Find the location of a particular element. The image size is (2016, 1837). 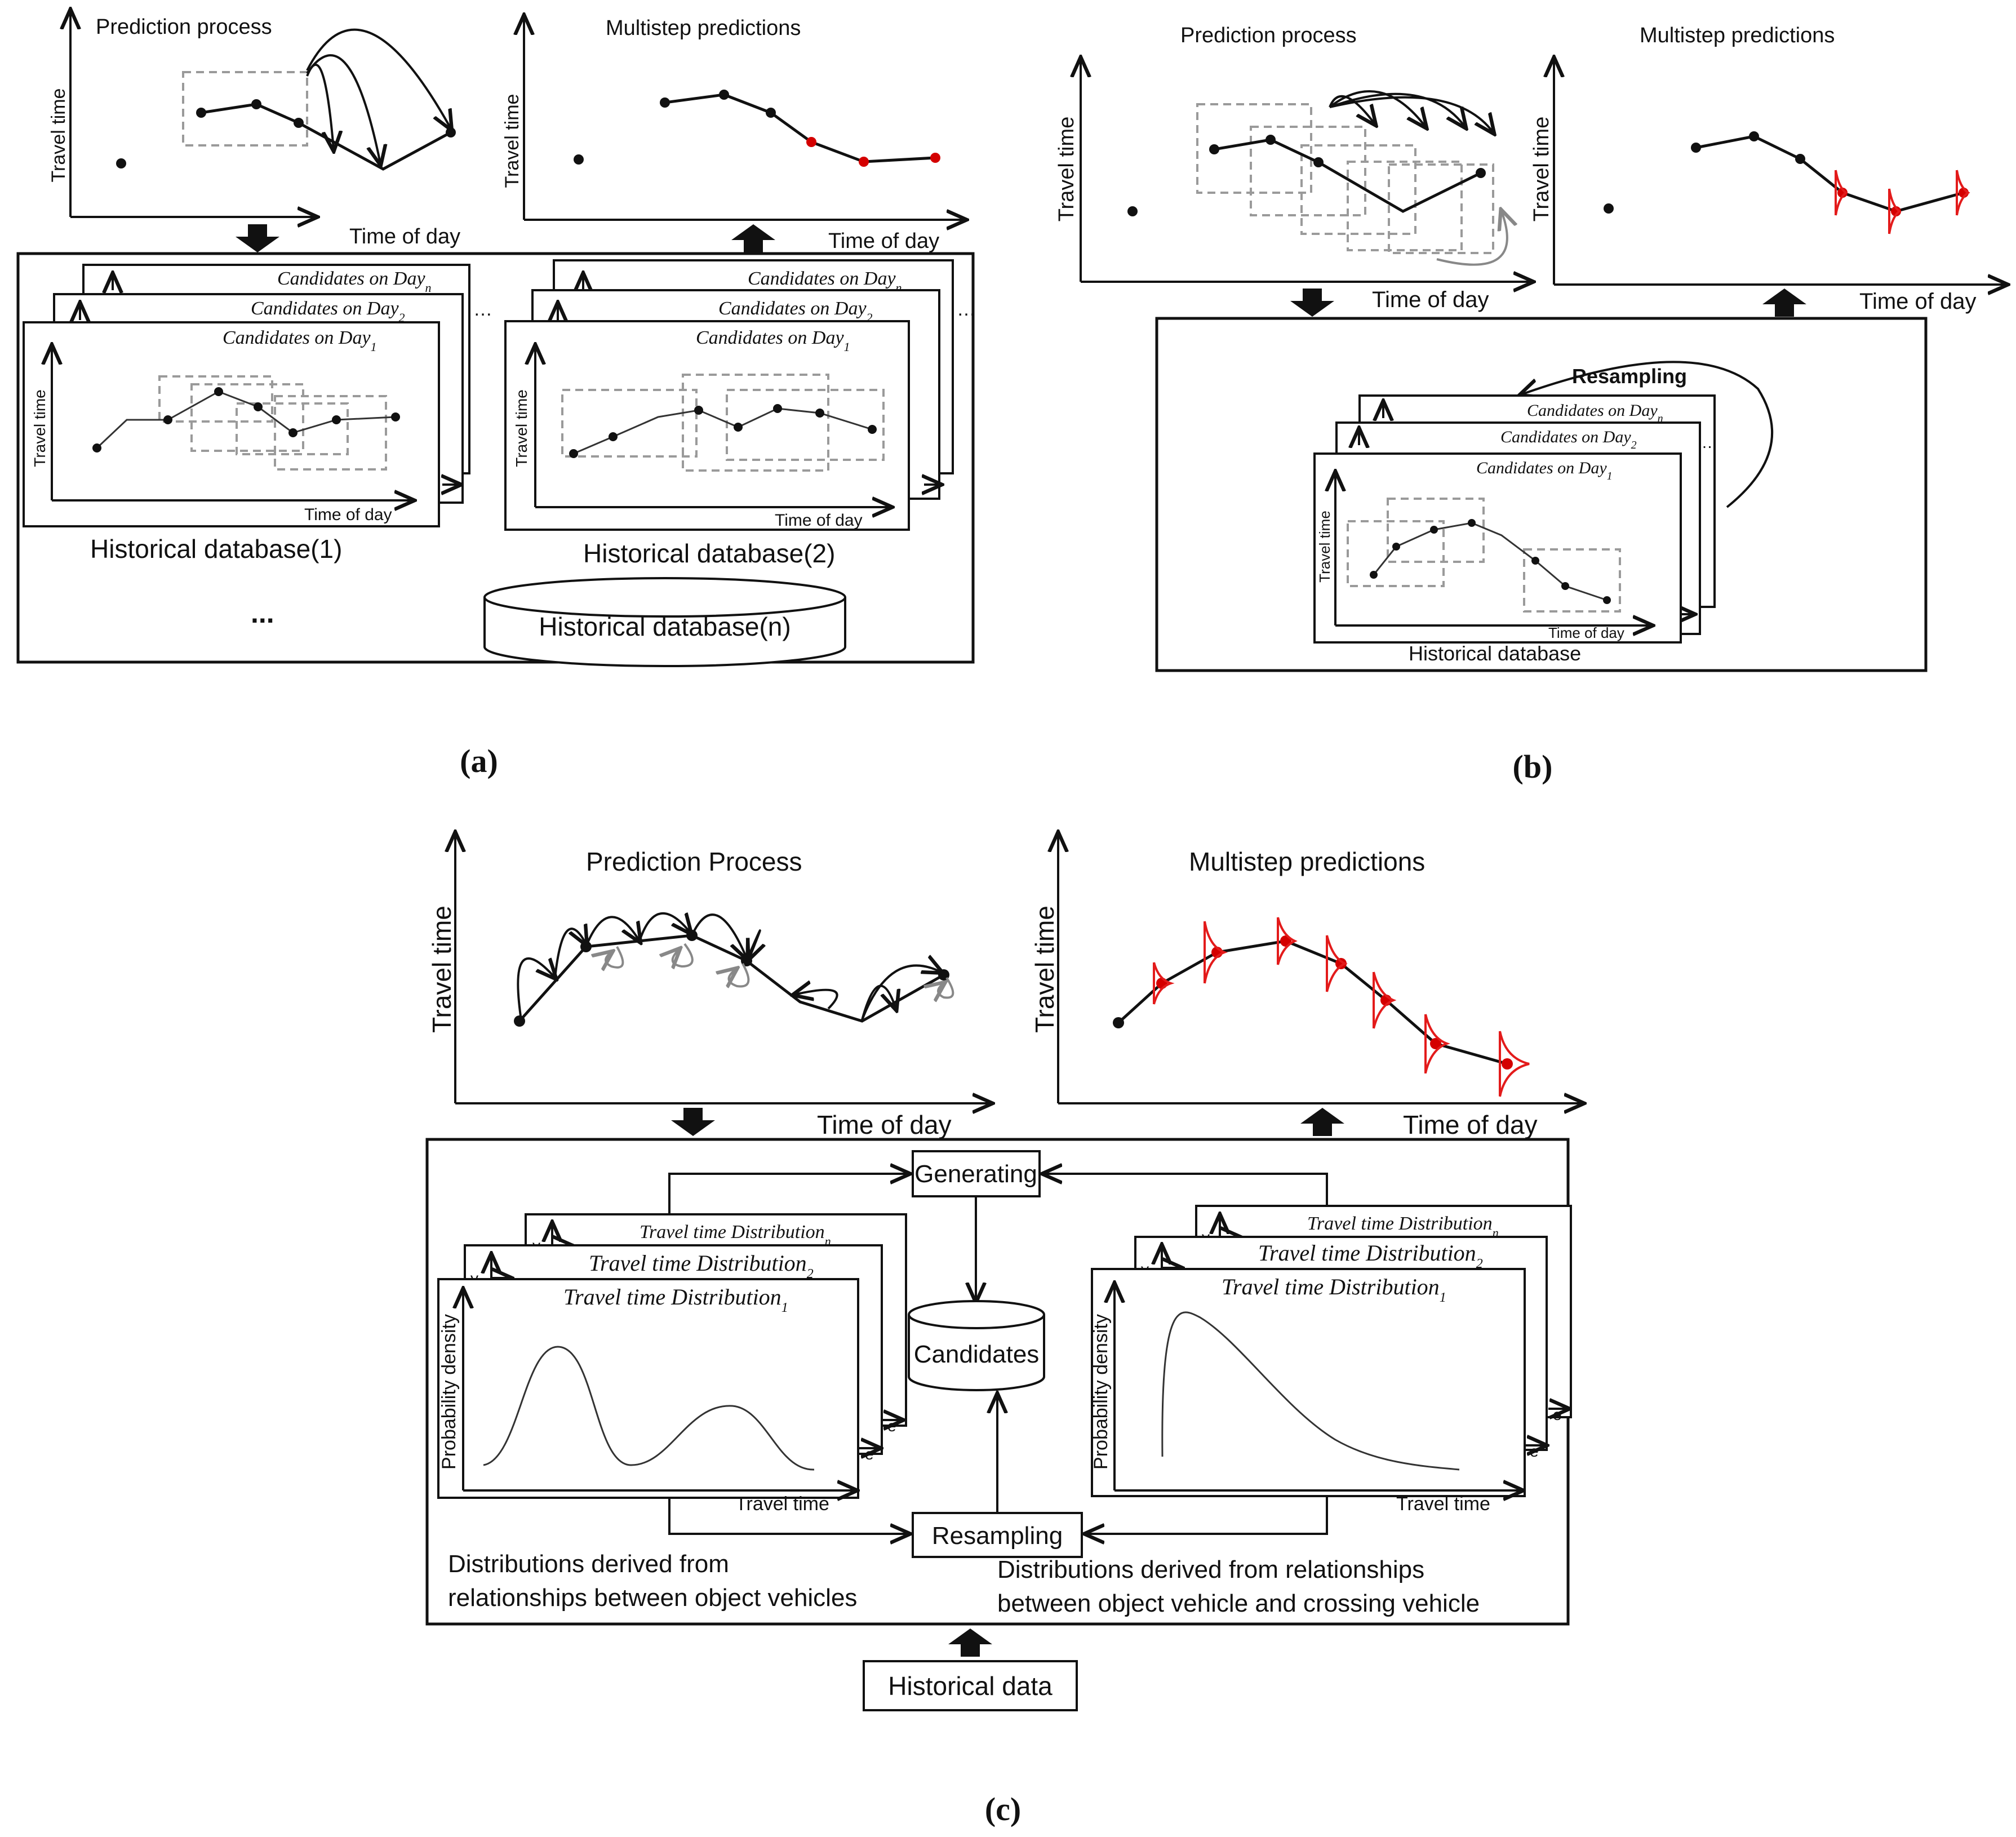

b-db-label: Historical database is located at coordinates (1495, 653).